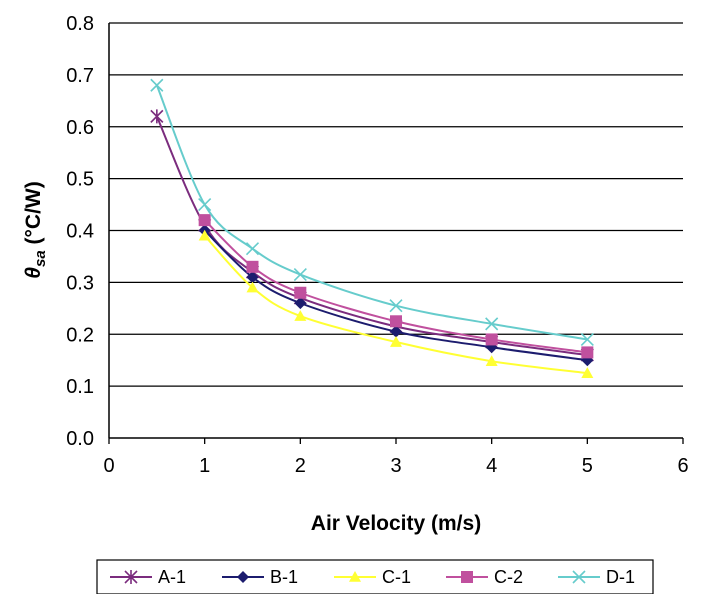 Image resolution: width=704 pixels, height=594 pixels. What do you see at coordinates (80, 387) in the screenshot?
I see `y-tick-label: 0.1` at bounding box center [80, 387].